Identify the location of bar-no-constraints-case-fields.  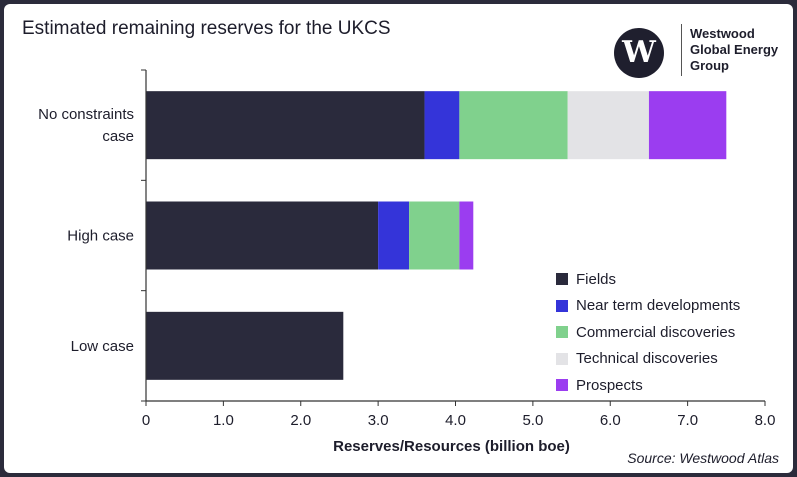
(285, 125).